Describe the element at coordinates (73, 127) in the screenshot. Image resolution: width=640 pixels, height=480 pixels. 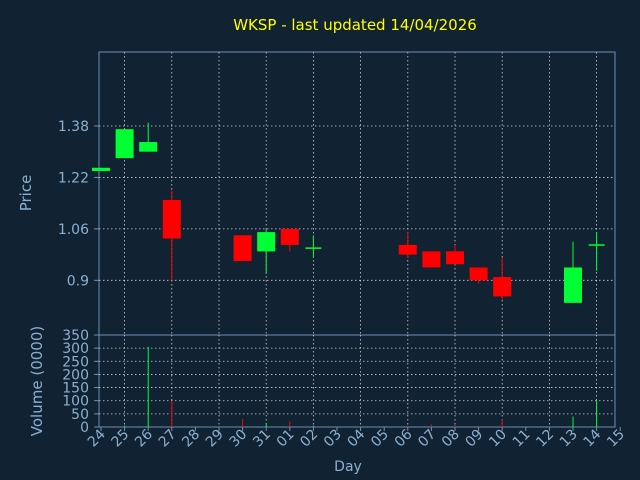
I see `price-tick-label: 1.38` at that location.